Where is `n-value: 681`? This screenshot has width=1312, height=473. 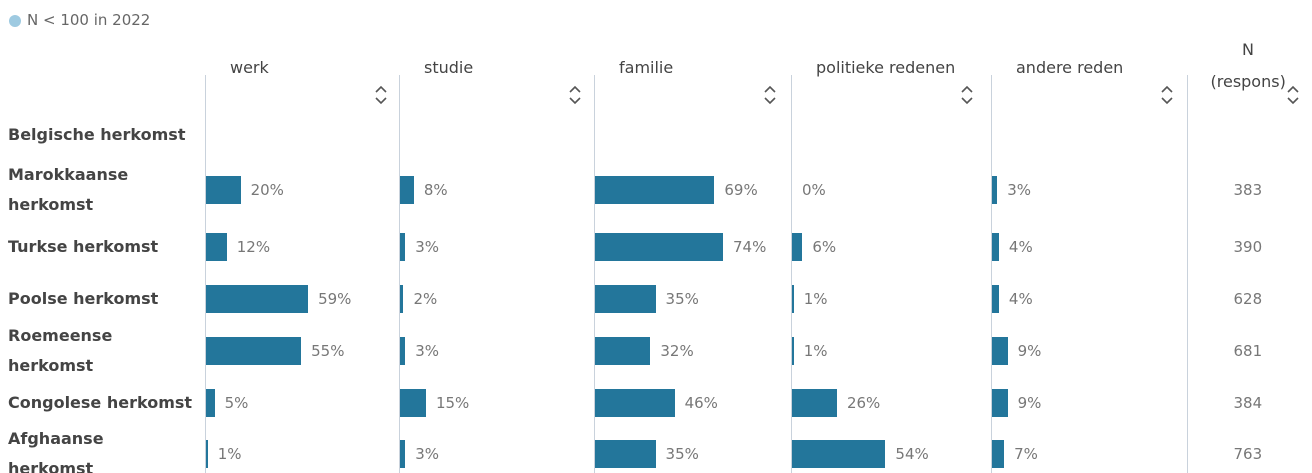
n-value: 681 is located at coordinates (1248, 351).